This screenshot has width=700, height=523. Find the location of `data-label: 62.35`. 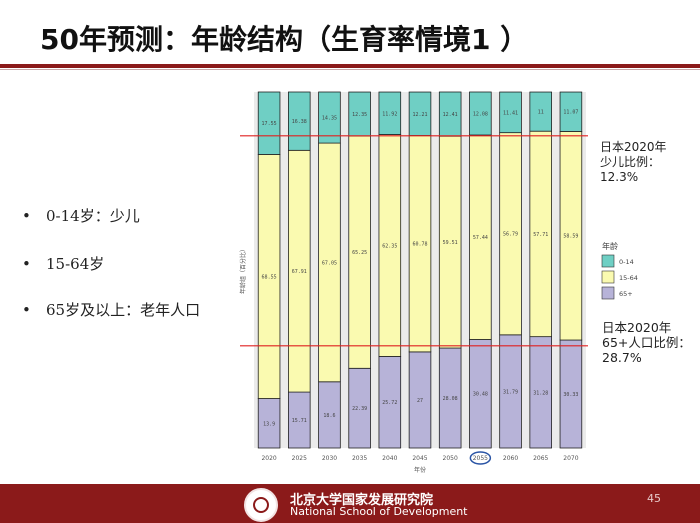

data-label: 62.35 is located at coordinates (389, 246).